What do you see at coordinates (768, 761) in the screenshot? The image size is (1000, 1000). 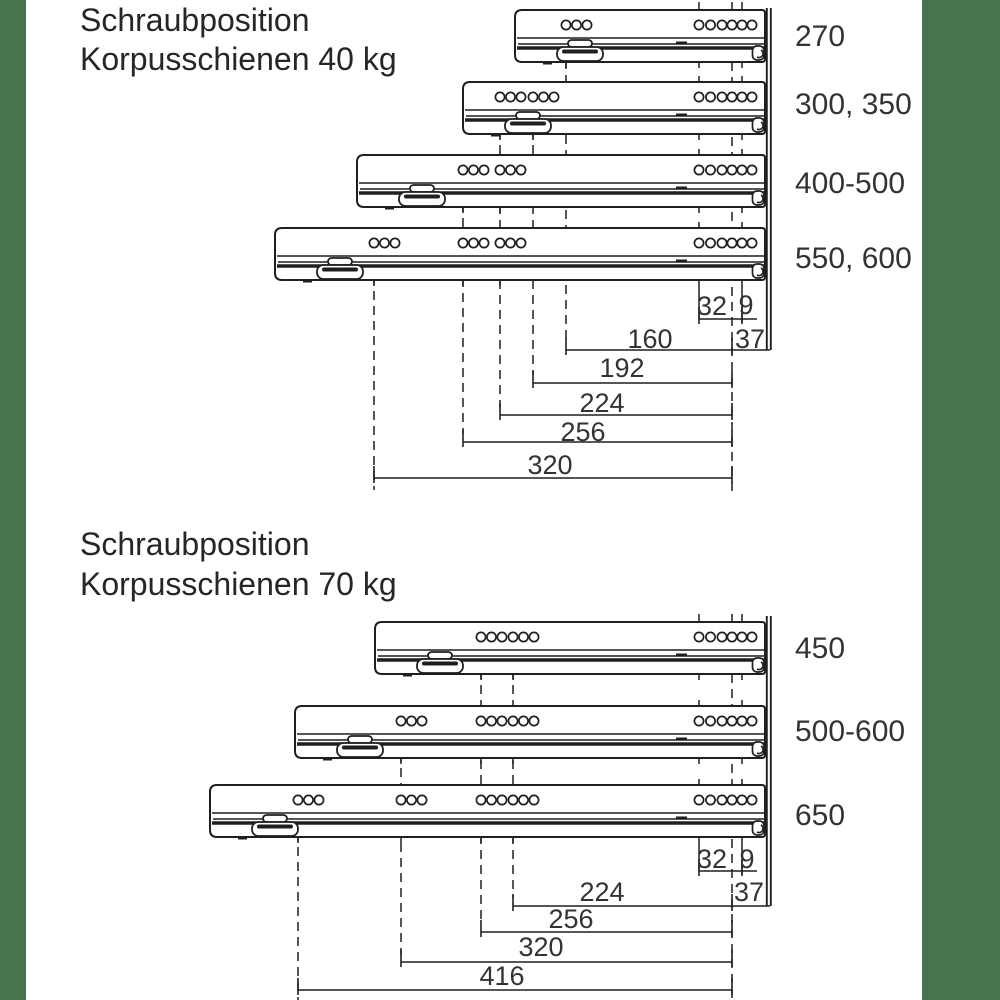 I see `cabinet-front-edge-70kg` at bounding box center [768, 761].